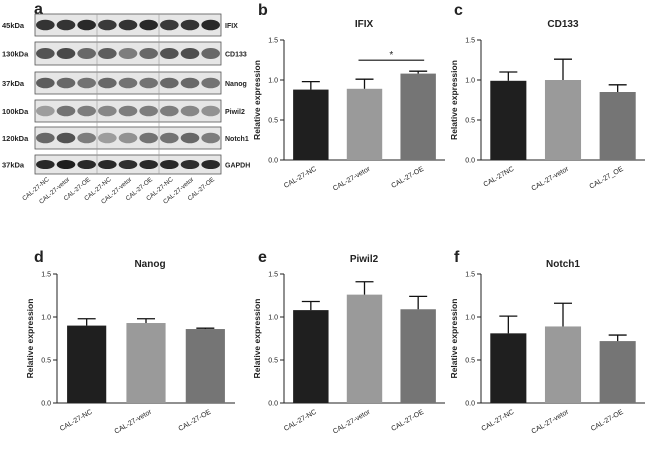 The width and height of the screenshot is (669, 456). What do you see at coordinates (123, 111) in the screenshot?
I see `blot-row-piwil2: 100kDa Piwil2` at bounding box center [123, 111].